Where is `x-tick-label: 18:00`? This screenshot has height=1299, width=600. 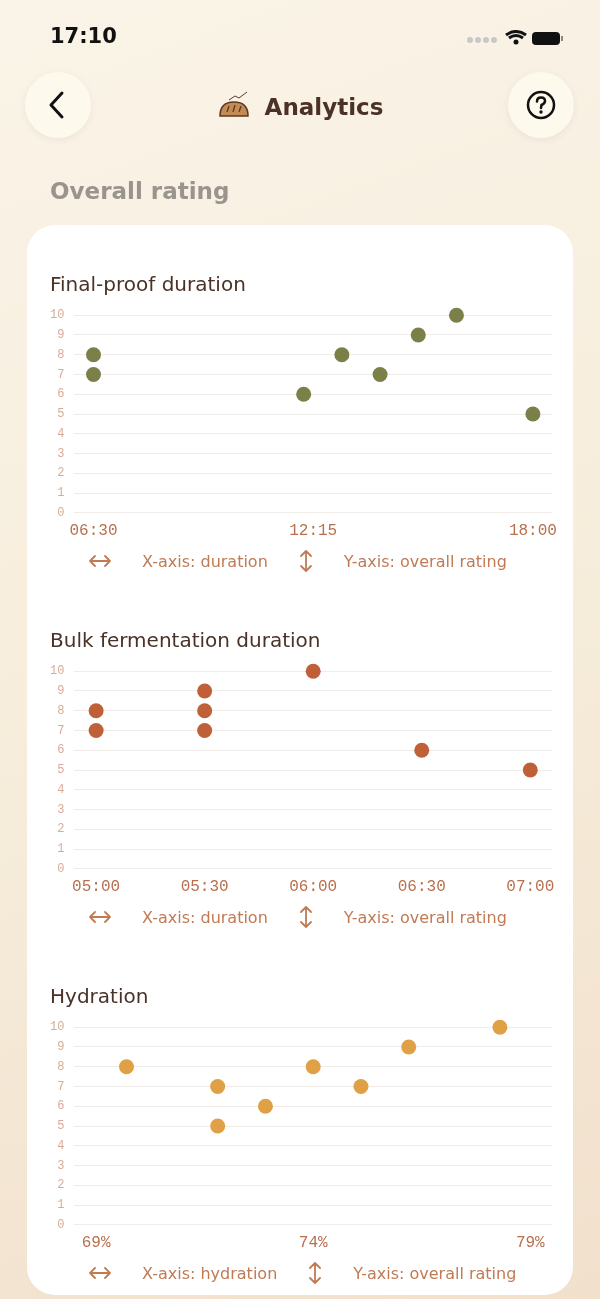 x-tick-label: 18:00 is located at coordinates (532, 530).